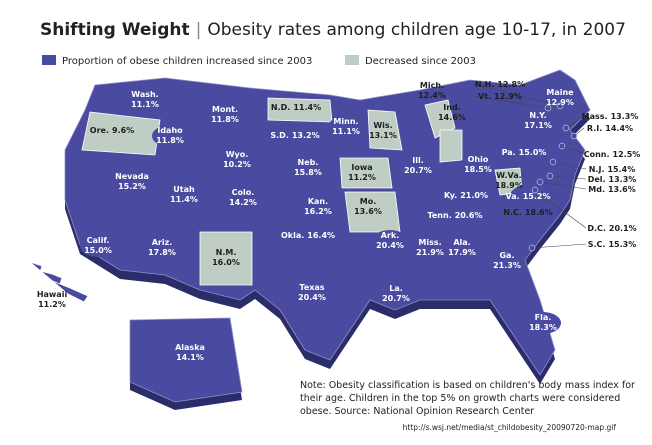  What do you see at coordinates (500, 84) in the screenshot?
I see `state-label: N.H. 12.8%` at bounding box center [500, 84].